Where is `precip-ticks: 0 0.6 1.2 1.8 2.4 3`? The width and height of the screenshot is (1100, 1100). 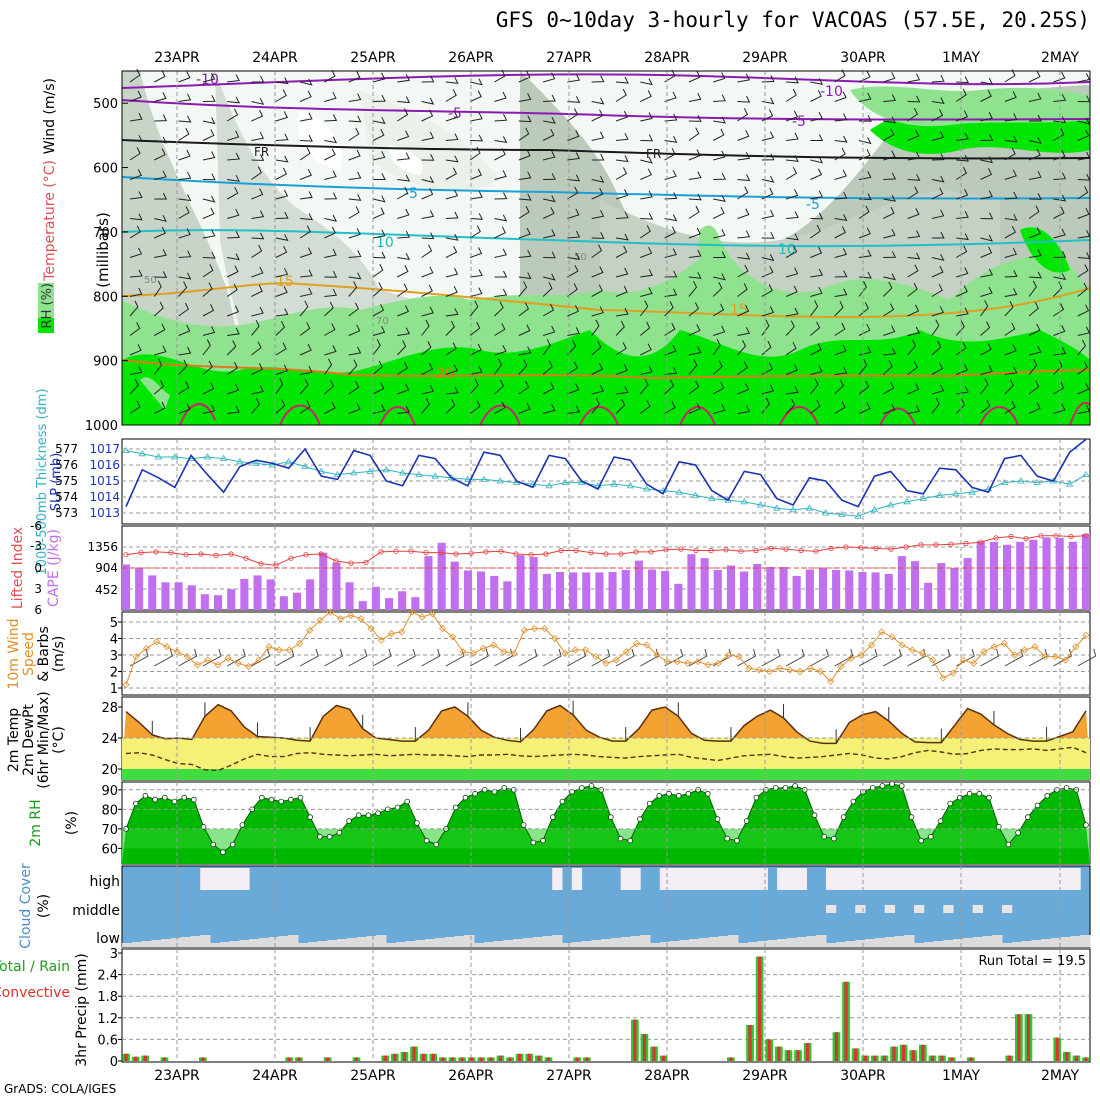 precip-ticks: 0 0.6 1.2 1.8 2.4 3 is located at coordinates (109, 1008).